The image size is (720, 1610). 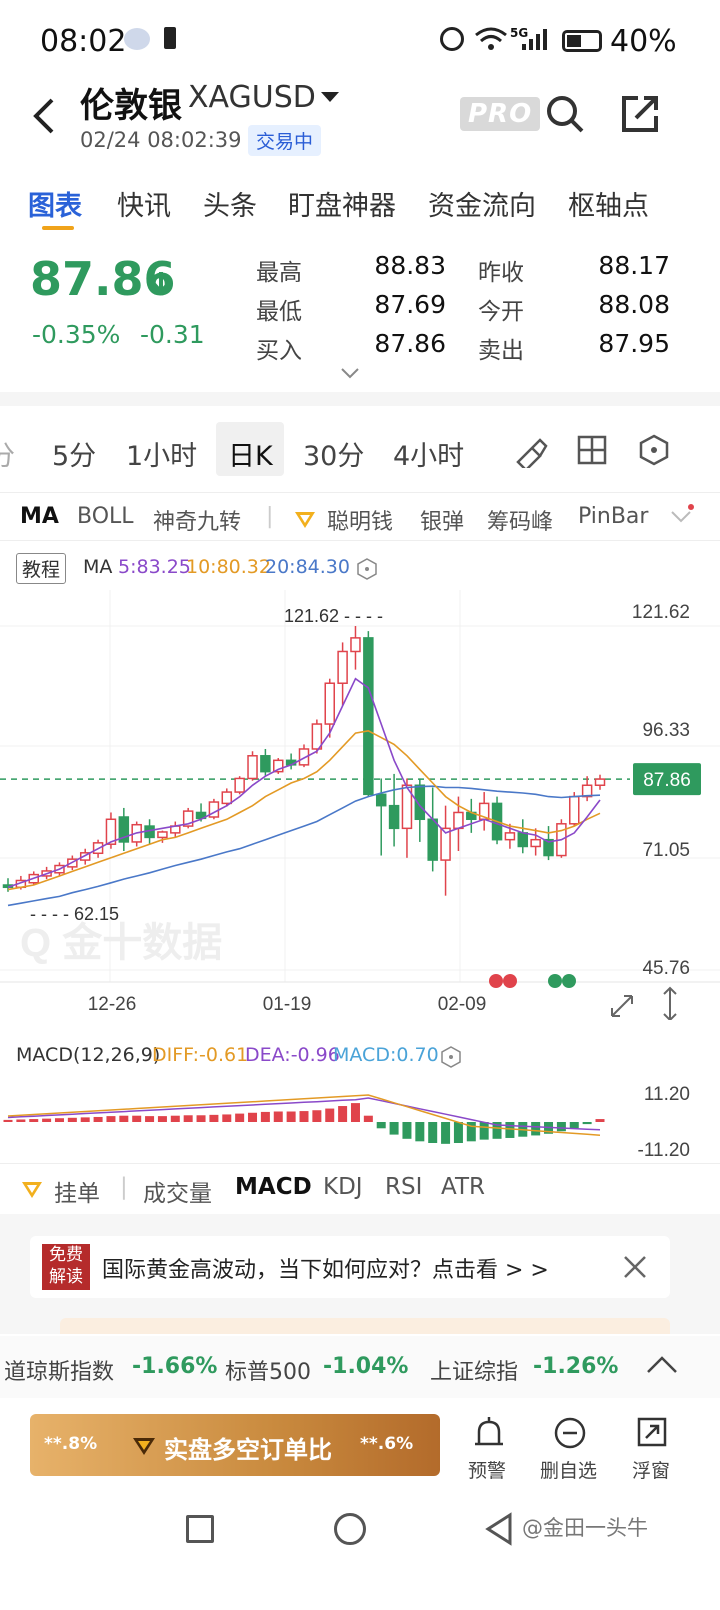 What do you see at coordinates (330, 97) in the screenshot?
I see `dropdown-caret-icon` at bounding box center [330, 97].